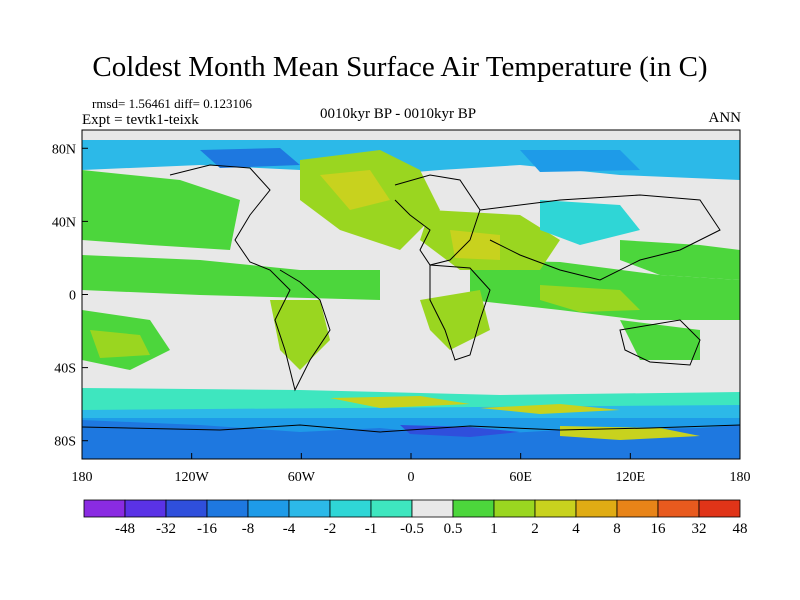 Image resolution: width=800 pixels, height=600 pixels. I want to click on asia-cool-patch, so click(590, 222).